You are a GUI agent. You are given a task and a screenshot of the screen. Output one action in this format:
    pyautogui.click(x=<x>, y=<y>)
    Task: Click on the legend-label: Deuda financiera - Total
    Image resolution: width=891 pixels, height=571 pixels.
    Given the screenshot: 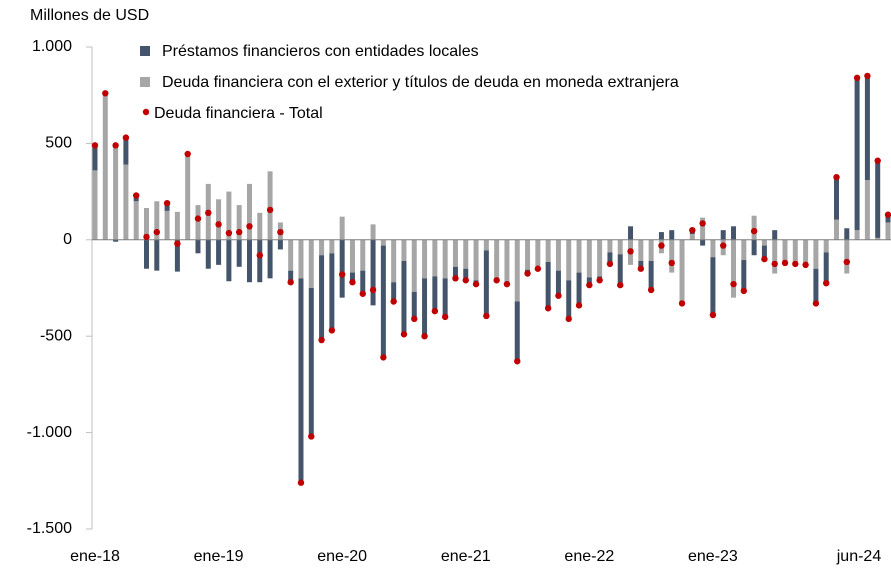 What is the action you would take?
    pyautogui.click(x=238, y=113)
    